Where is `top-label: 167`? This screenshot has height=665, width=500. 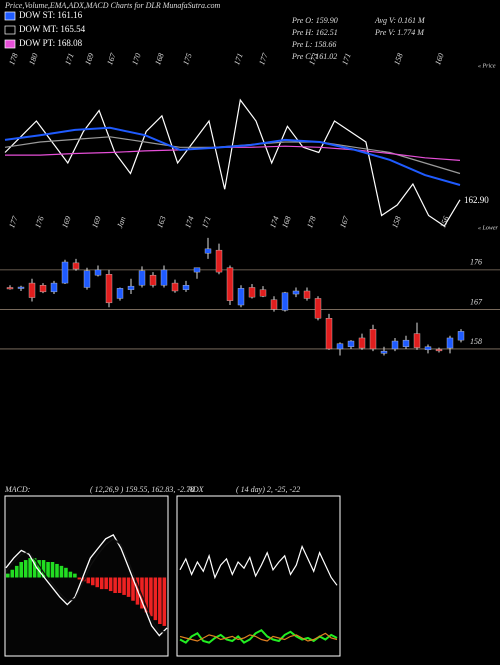
top-label: 167 is located at coordinates (111, 58).